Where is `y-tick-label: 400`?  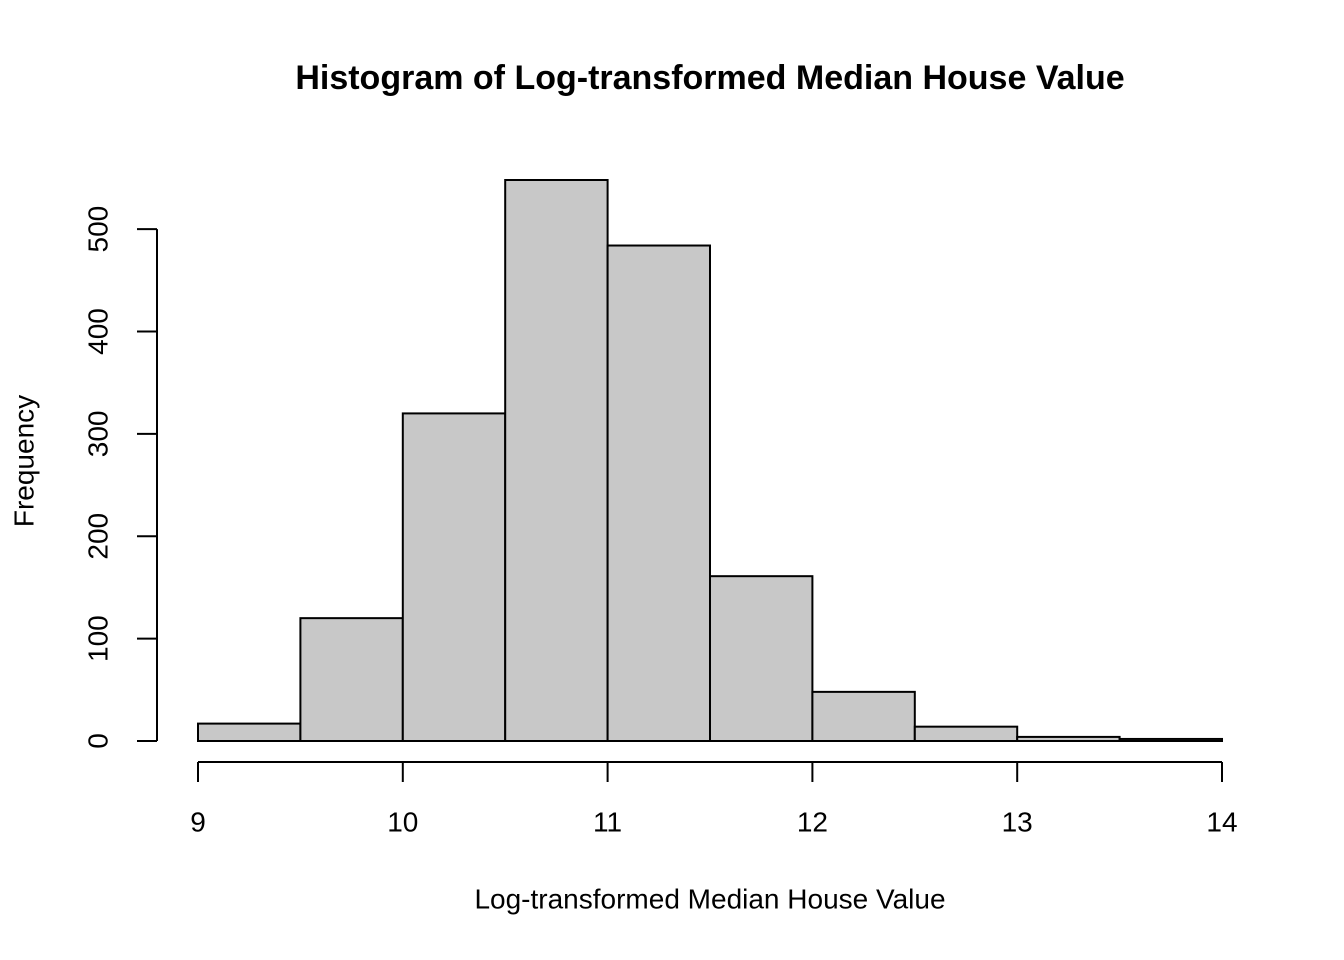 y-tick-label: 400 is located at coordinates (97, 331).